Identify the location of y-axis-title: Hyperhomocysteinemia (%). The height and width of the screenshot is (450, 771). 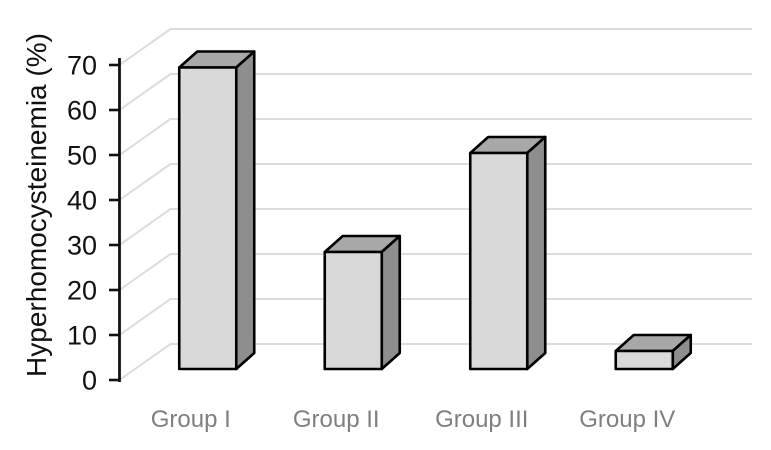
(36, 205).